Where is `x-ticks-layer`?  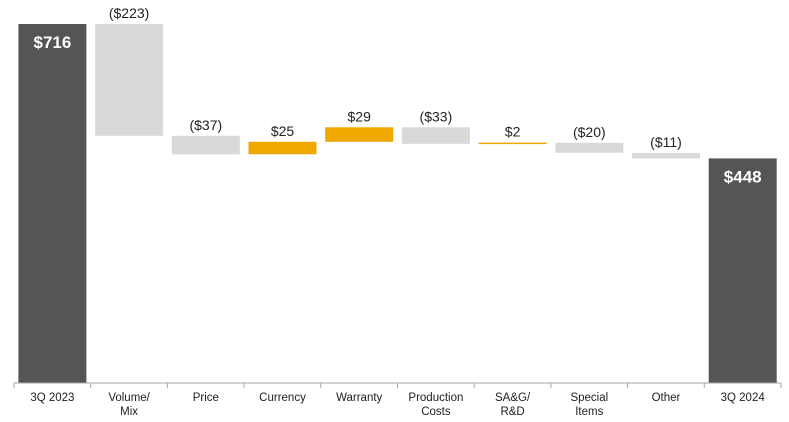
x-ticks-layer is located at coordinates (397, 385).